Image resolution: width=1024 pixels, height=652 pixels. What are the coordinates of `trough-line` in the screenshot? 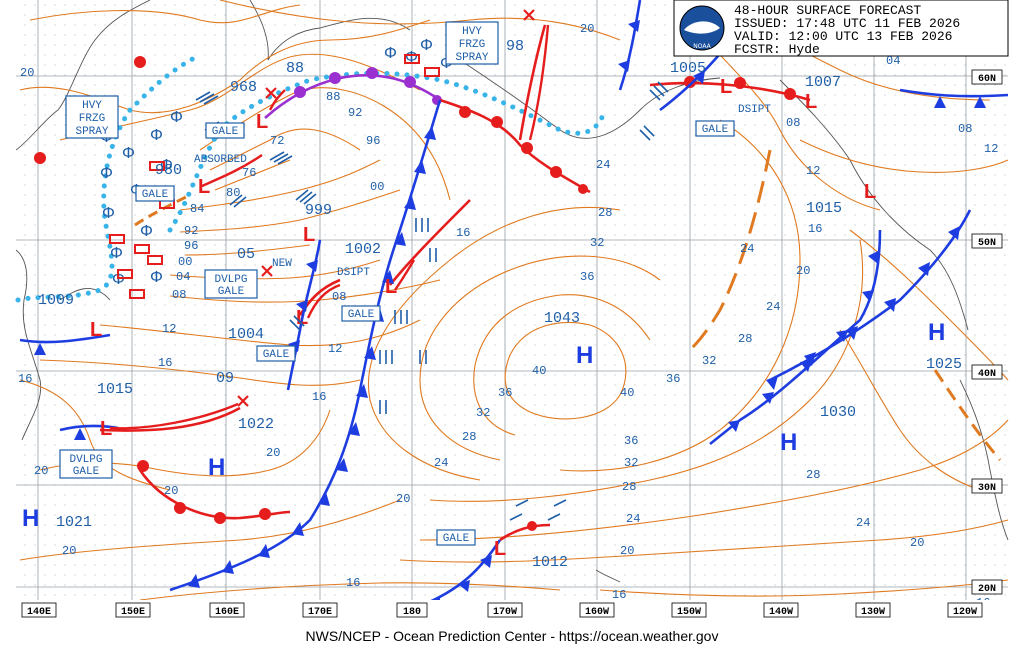 It's located at (730, 250).